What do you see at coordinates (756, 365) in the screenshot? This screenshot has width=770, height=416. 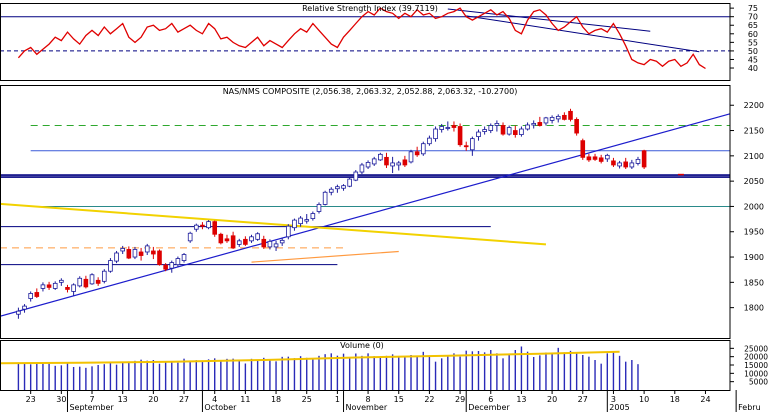 I see `volume-tick-label: 15000` at bounding box center [756, 365].